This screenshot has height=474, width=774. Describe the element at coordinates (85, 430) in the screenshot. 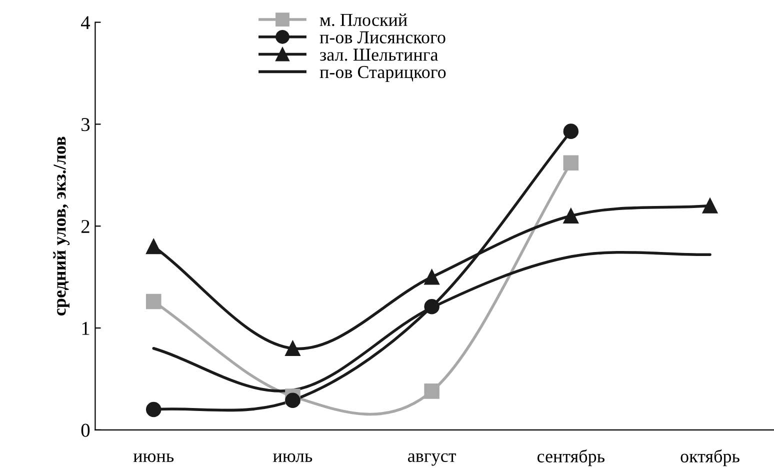

I see `y-tick-label: 0` at that location.